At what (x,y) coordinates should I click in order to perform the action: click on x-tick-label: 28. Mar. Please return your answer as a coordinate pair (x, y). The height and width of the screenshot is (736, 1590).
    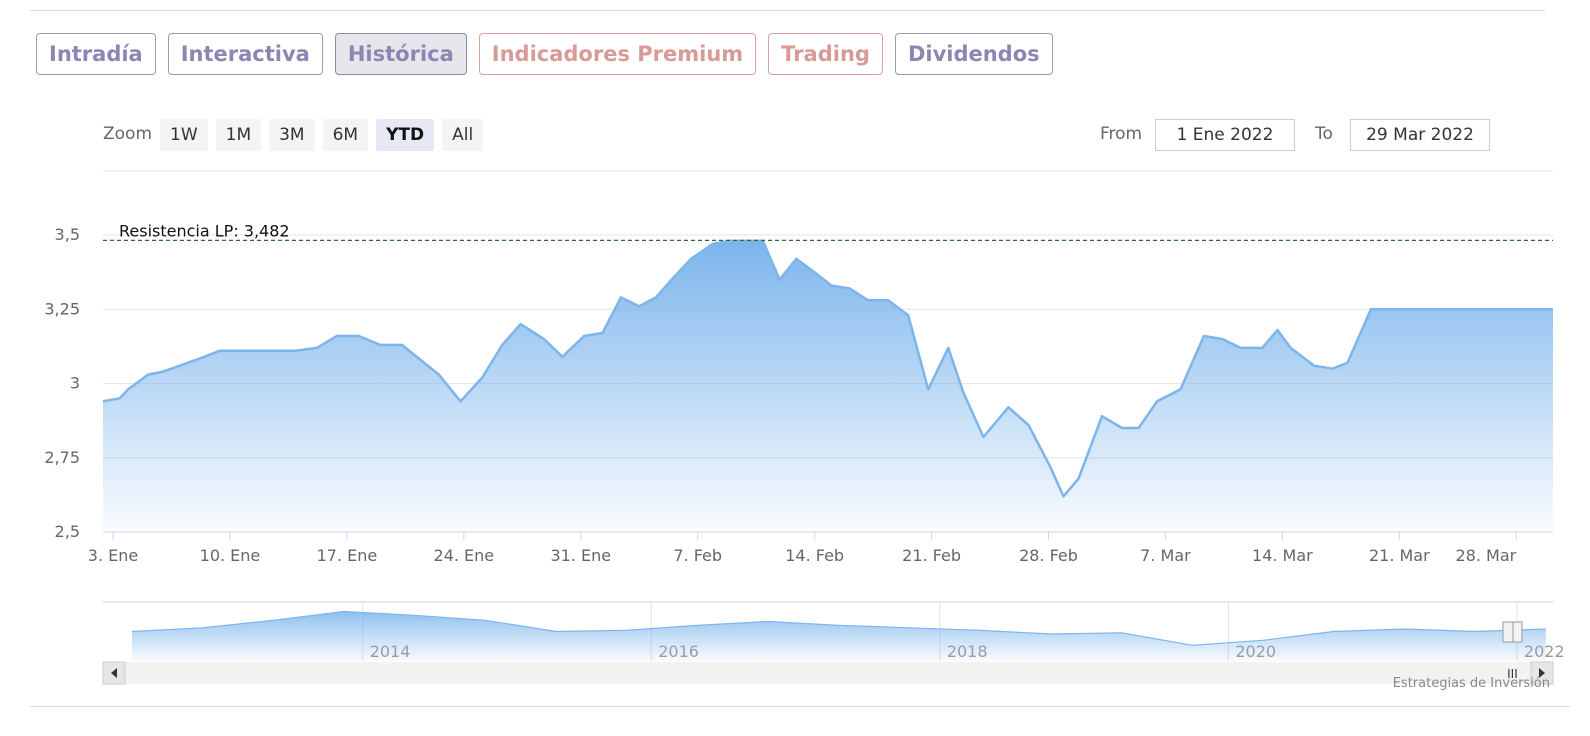
    Looking at the image, I should click on (1486, 555).